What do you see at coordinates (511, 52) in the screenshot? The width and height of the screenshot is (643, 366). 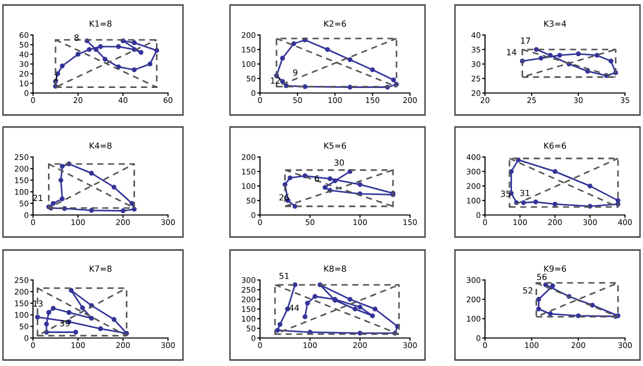 I see `annotation: 14` at bounding box center [511, 52].